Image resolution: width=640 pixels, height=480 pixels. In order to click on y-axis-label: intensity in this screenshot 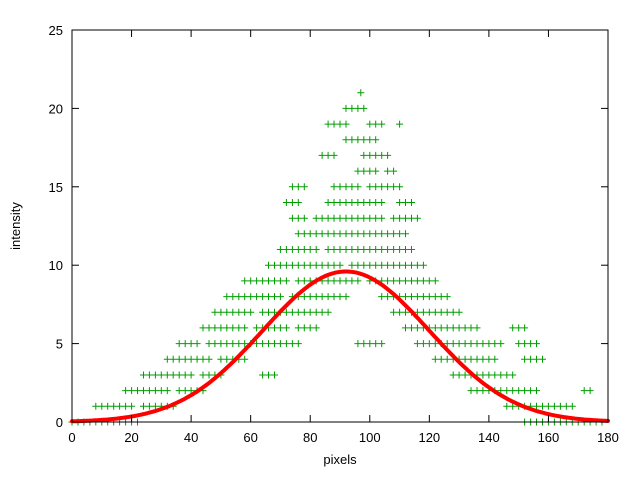, I will do `click(15, 226)`.